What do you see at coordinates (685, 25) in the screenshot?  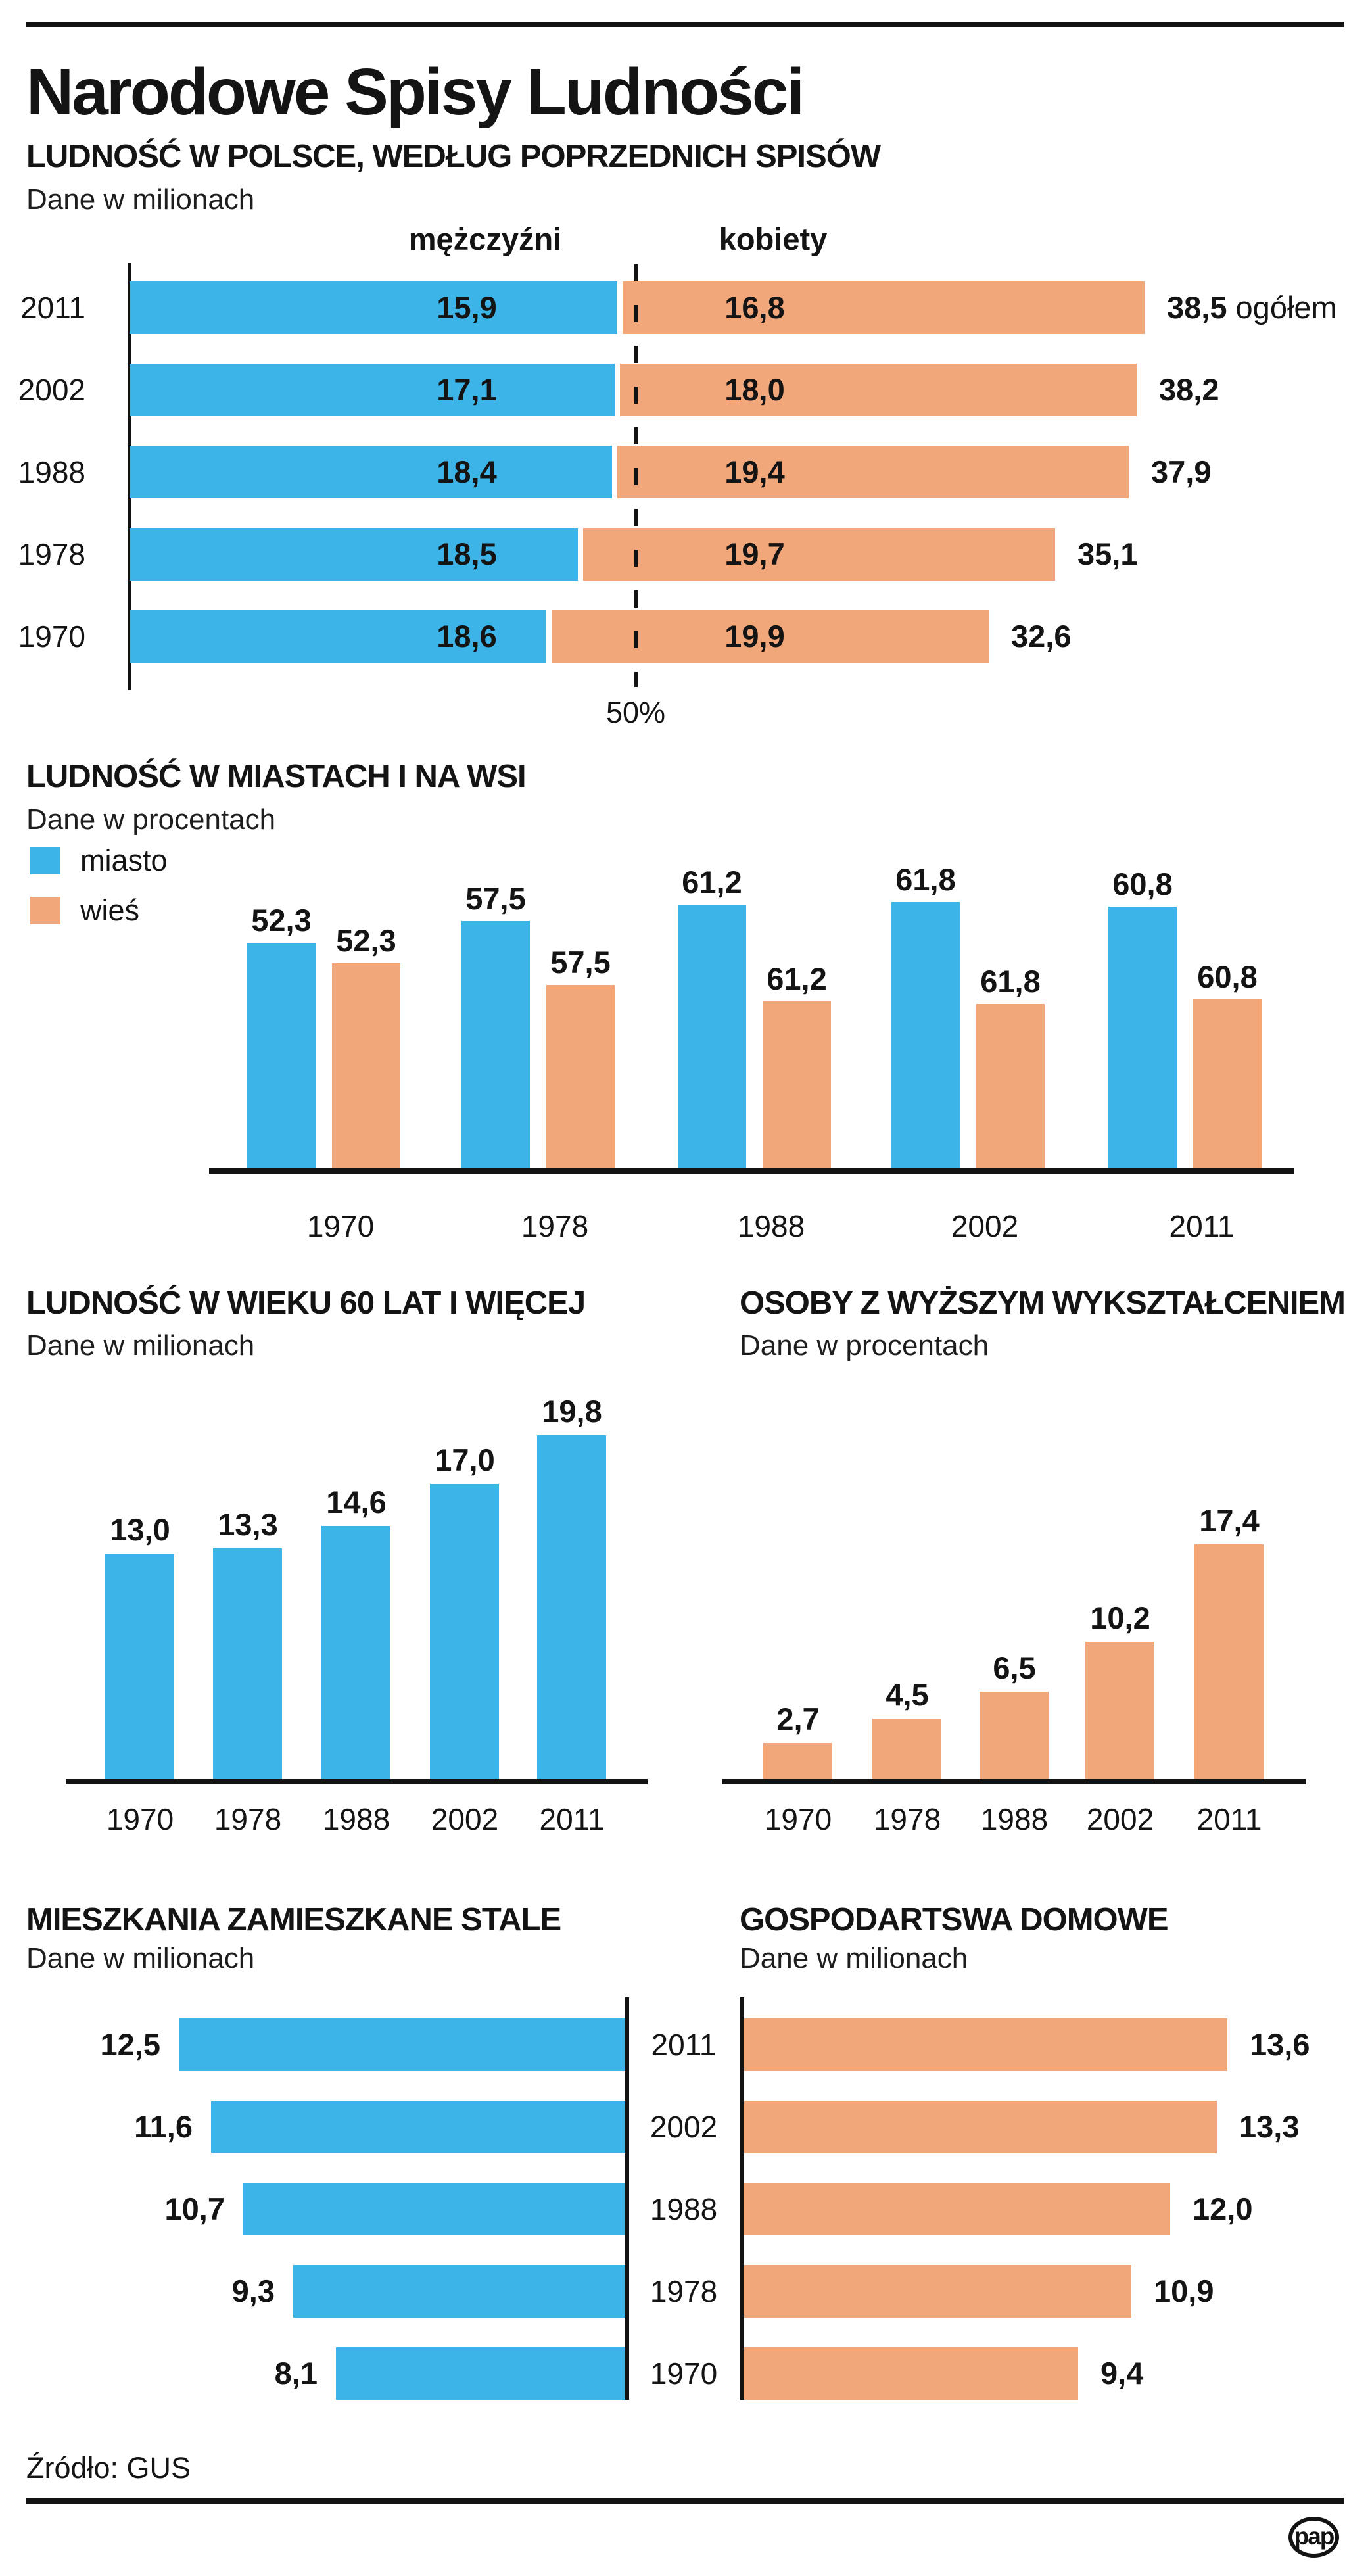 I see `top-rule` at bounding box center [685, 25].